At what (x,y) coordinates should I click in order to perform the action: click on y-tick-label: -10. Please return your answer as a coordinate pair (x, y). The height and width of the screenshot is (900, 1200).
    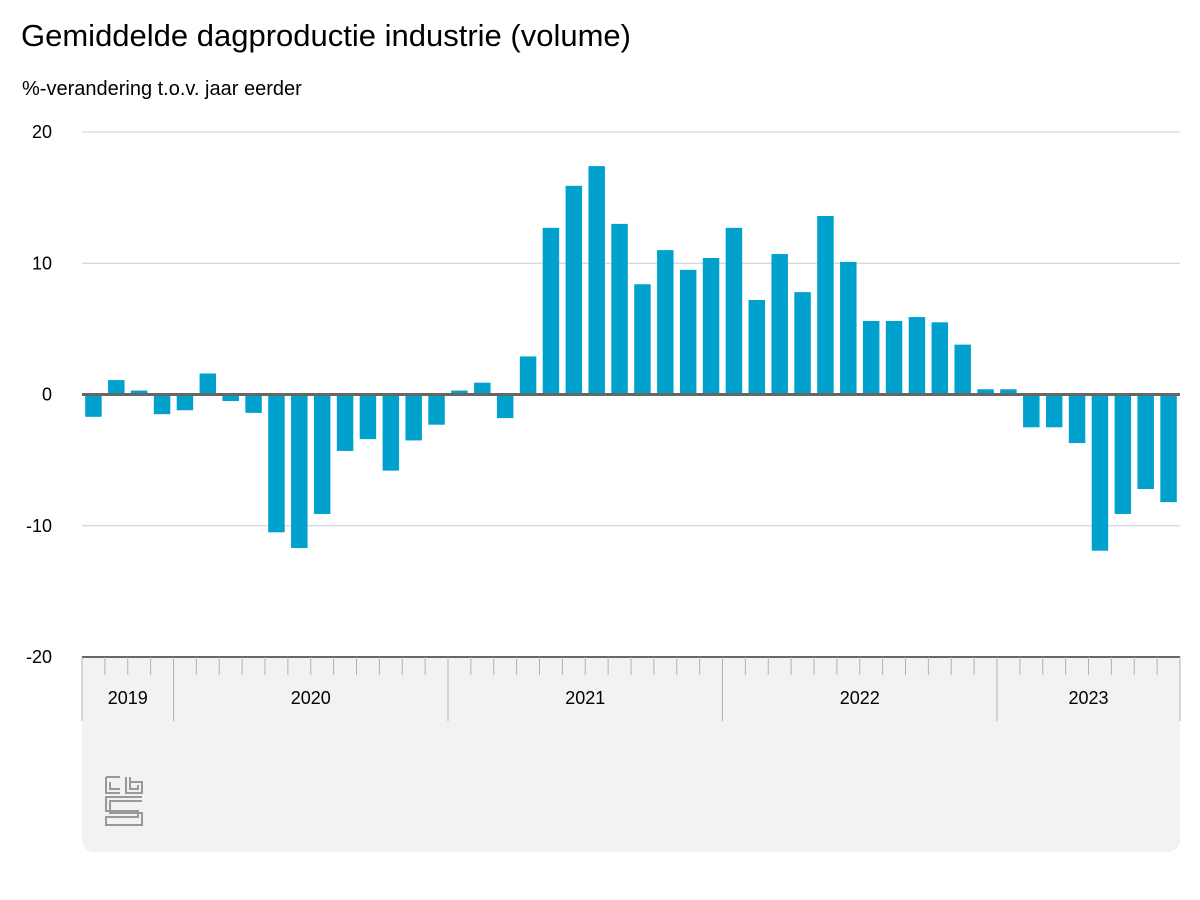
    Looking at the image, I should click on (39, 526).